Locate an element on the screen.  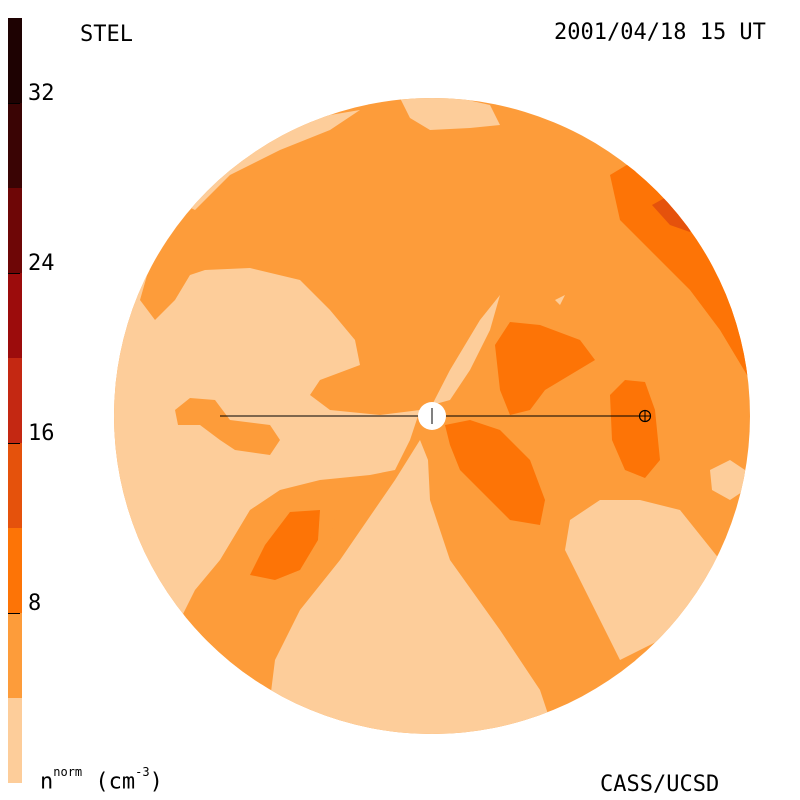
density-region-right-light is located at coordinates (727, 480).